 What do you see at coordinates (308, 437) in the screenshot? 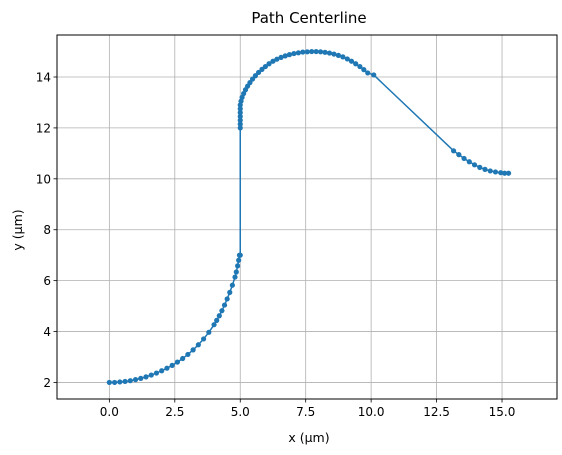
I see `x-axis-label: x (µm)` at bounding box center [308, 437].